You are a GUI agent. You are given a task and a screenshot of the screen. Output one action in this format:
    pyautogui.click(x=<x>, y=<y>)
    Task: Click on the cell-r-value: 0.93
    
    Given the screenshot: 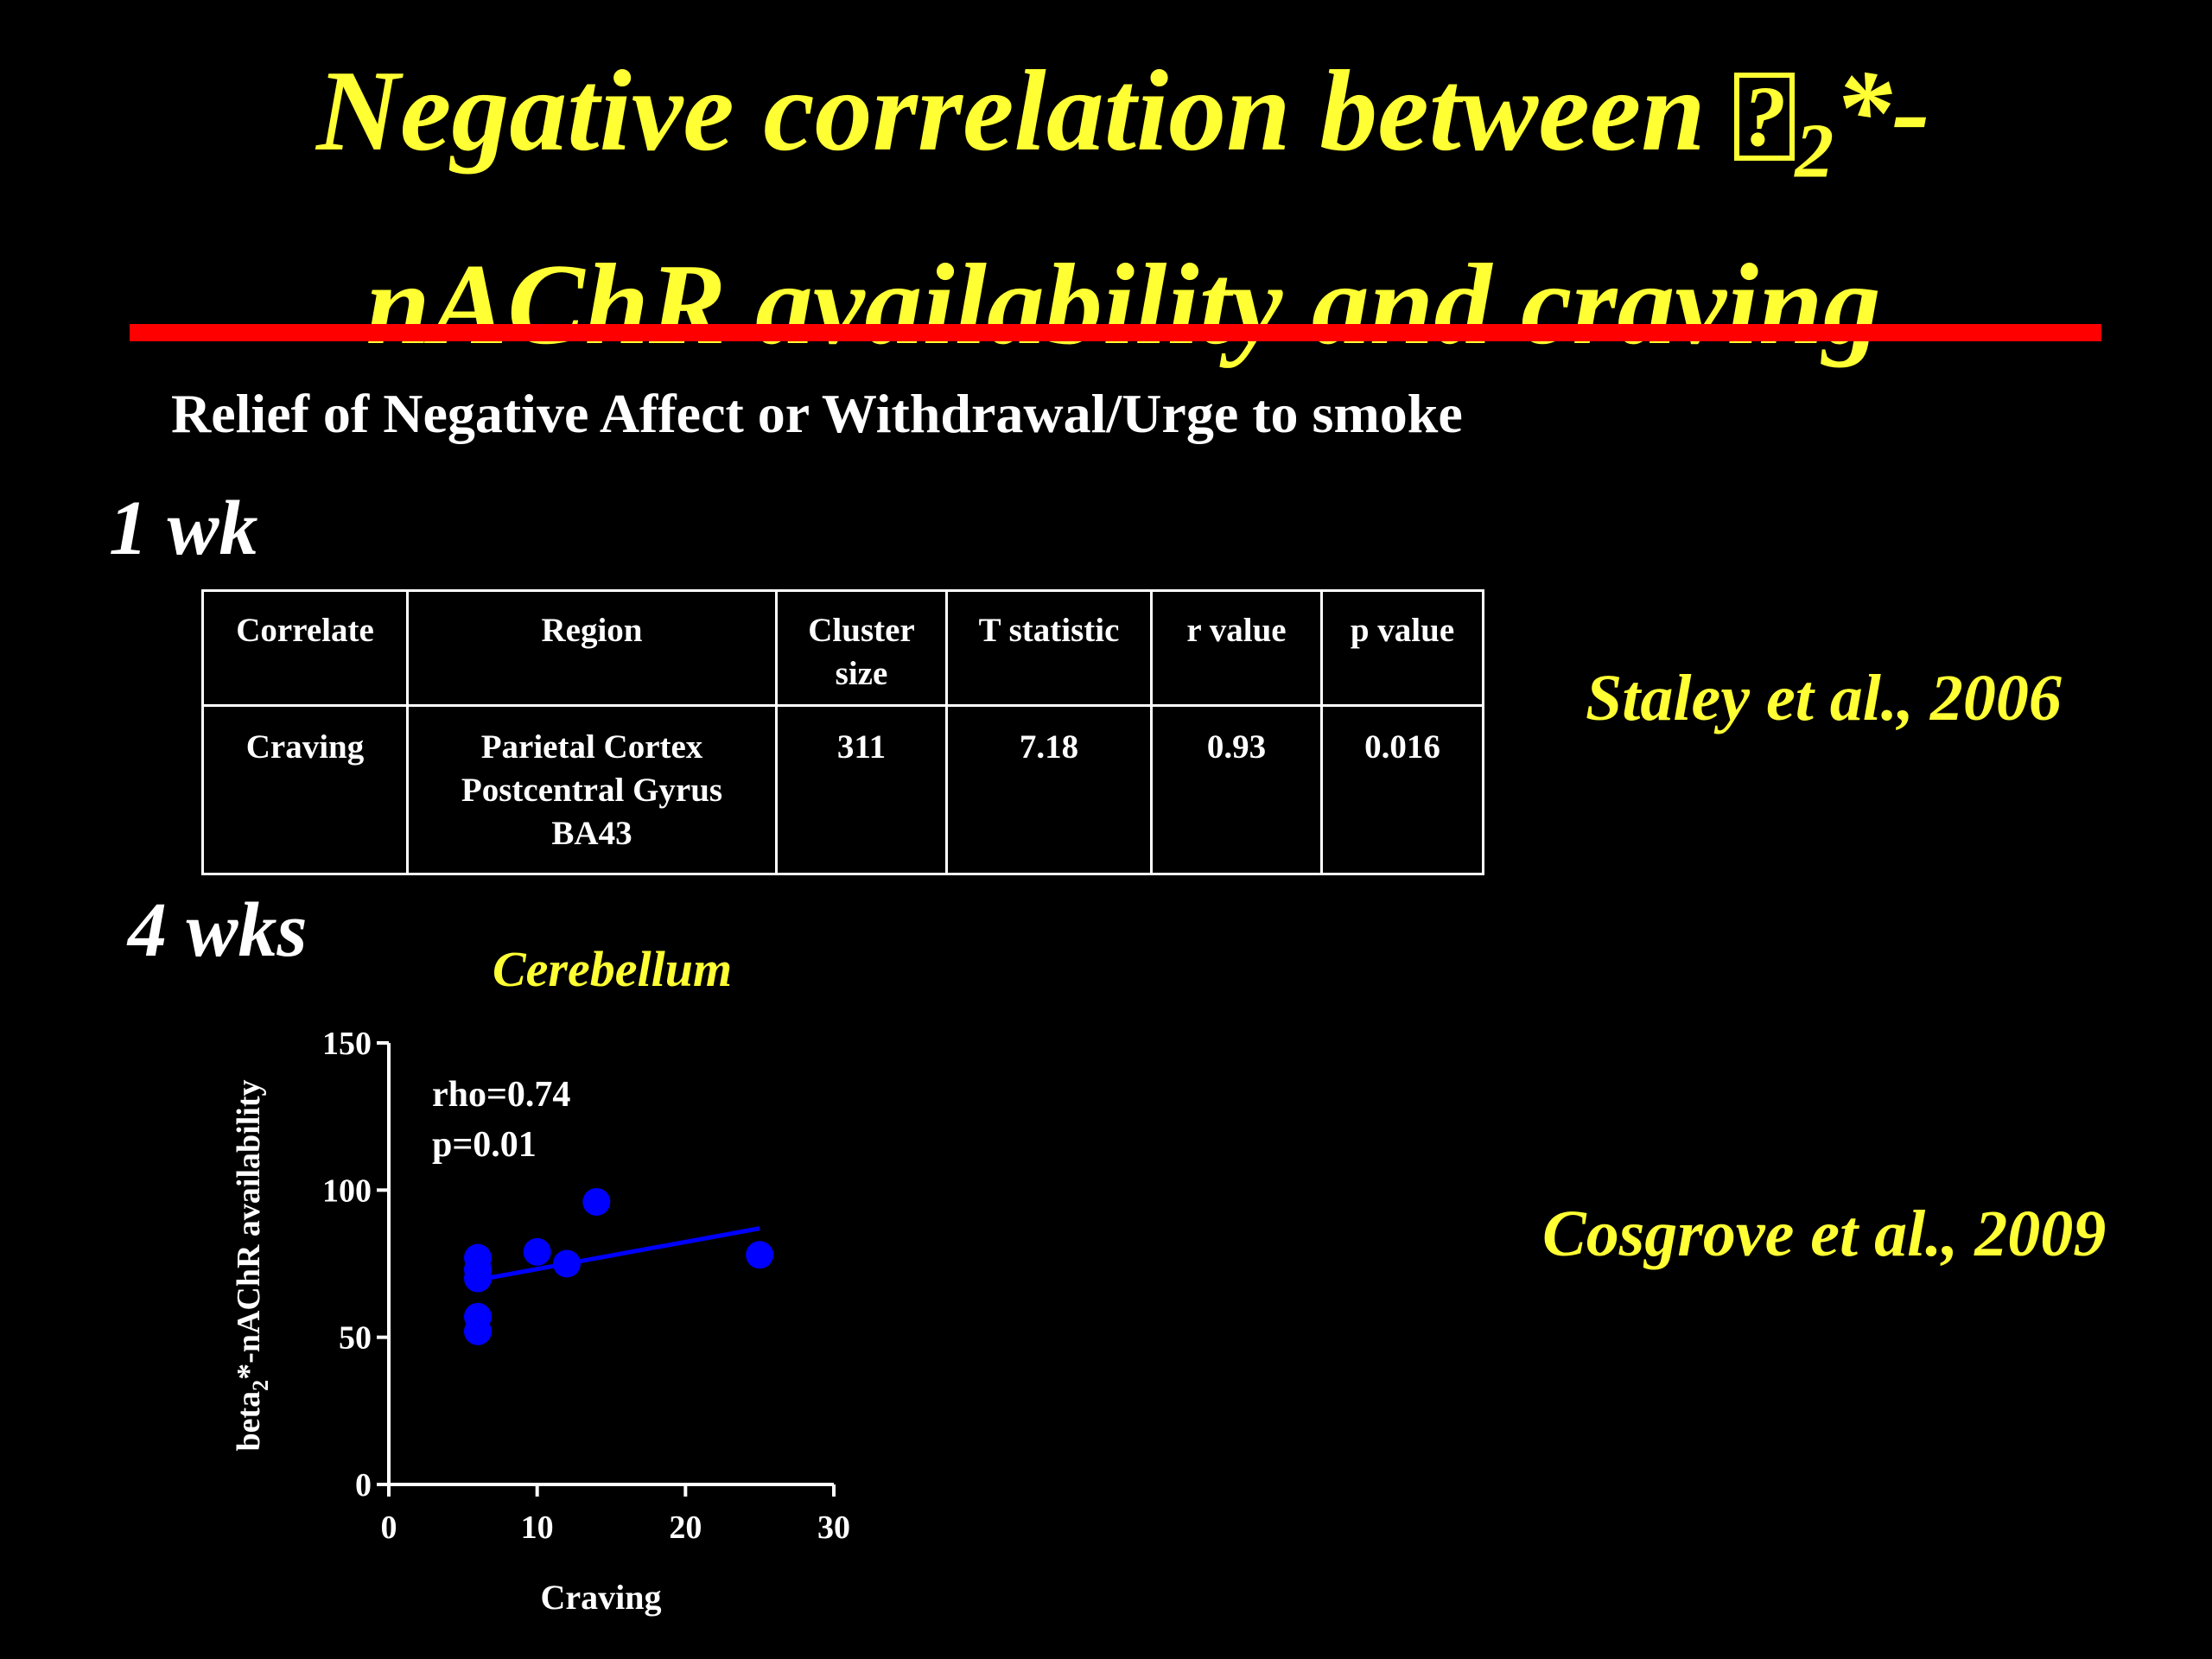 What is the action you would take?
    pyautogui.click(x=1236, y=789)
    